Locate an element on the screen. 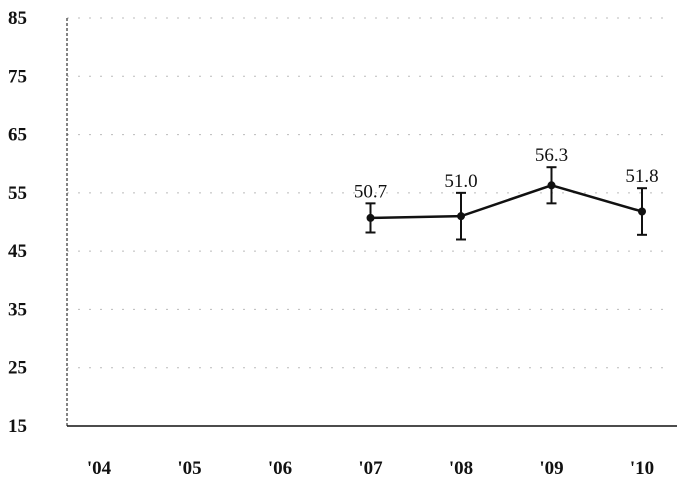 Image resolution: width=677 pixels, height=482 pixels. x-tick-label: '05 is located at coordinates (189, 468).